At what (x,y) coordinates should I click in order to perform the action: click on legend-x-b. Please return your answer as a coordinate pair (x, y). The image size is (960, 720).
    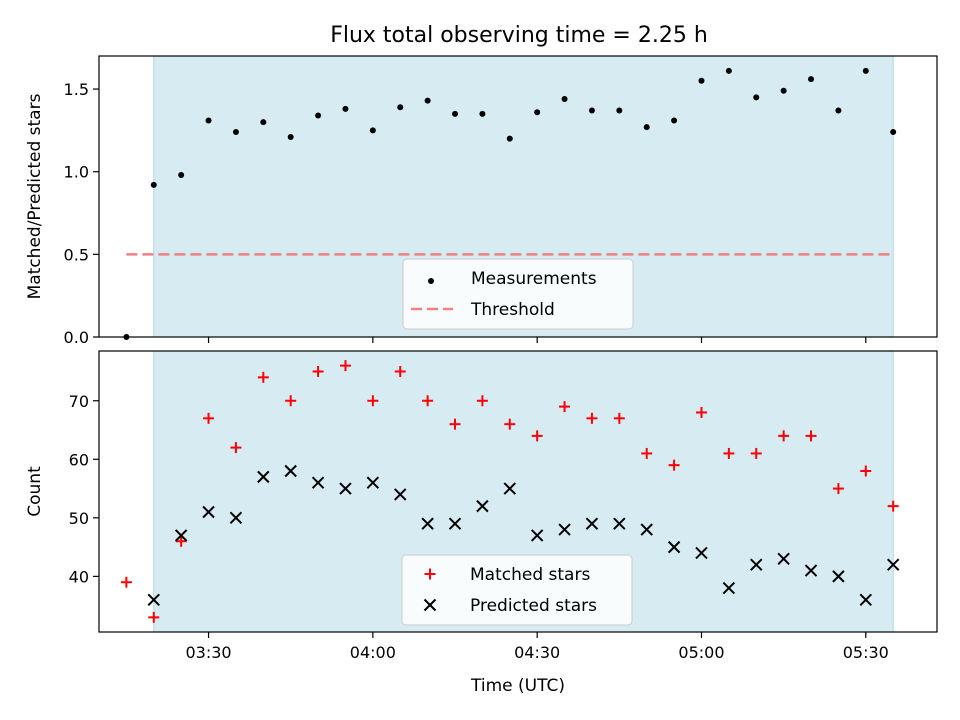
    Looking at the image, I should click on (430, 605).